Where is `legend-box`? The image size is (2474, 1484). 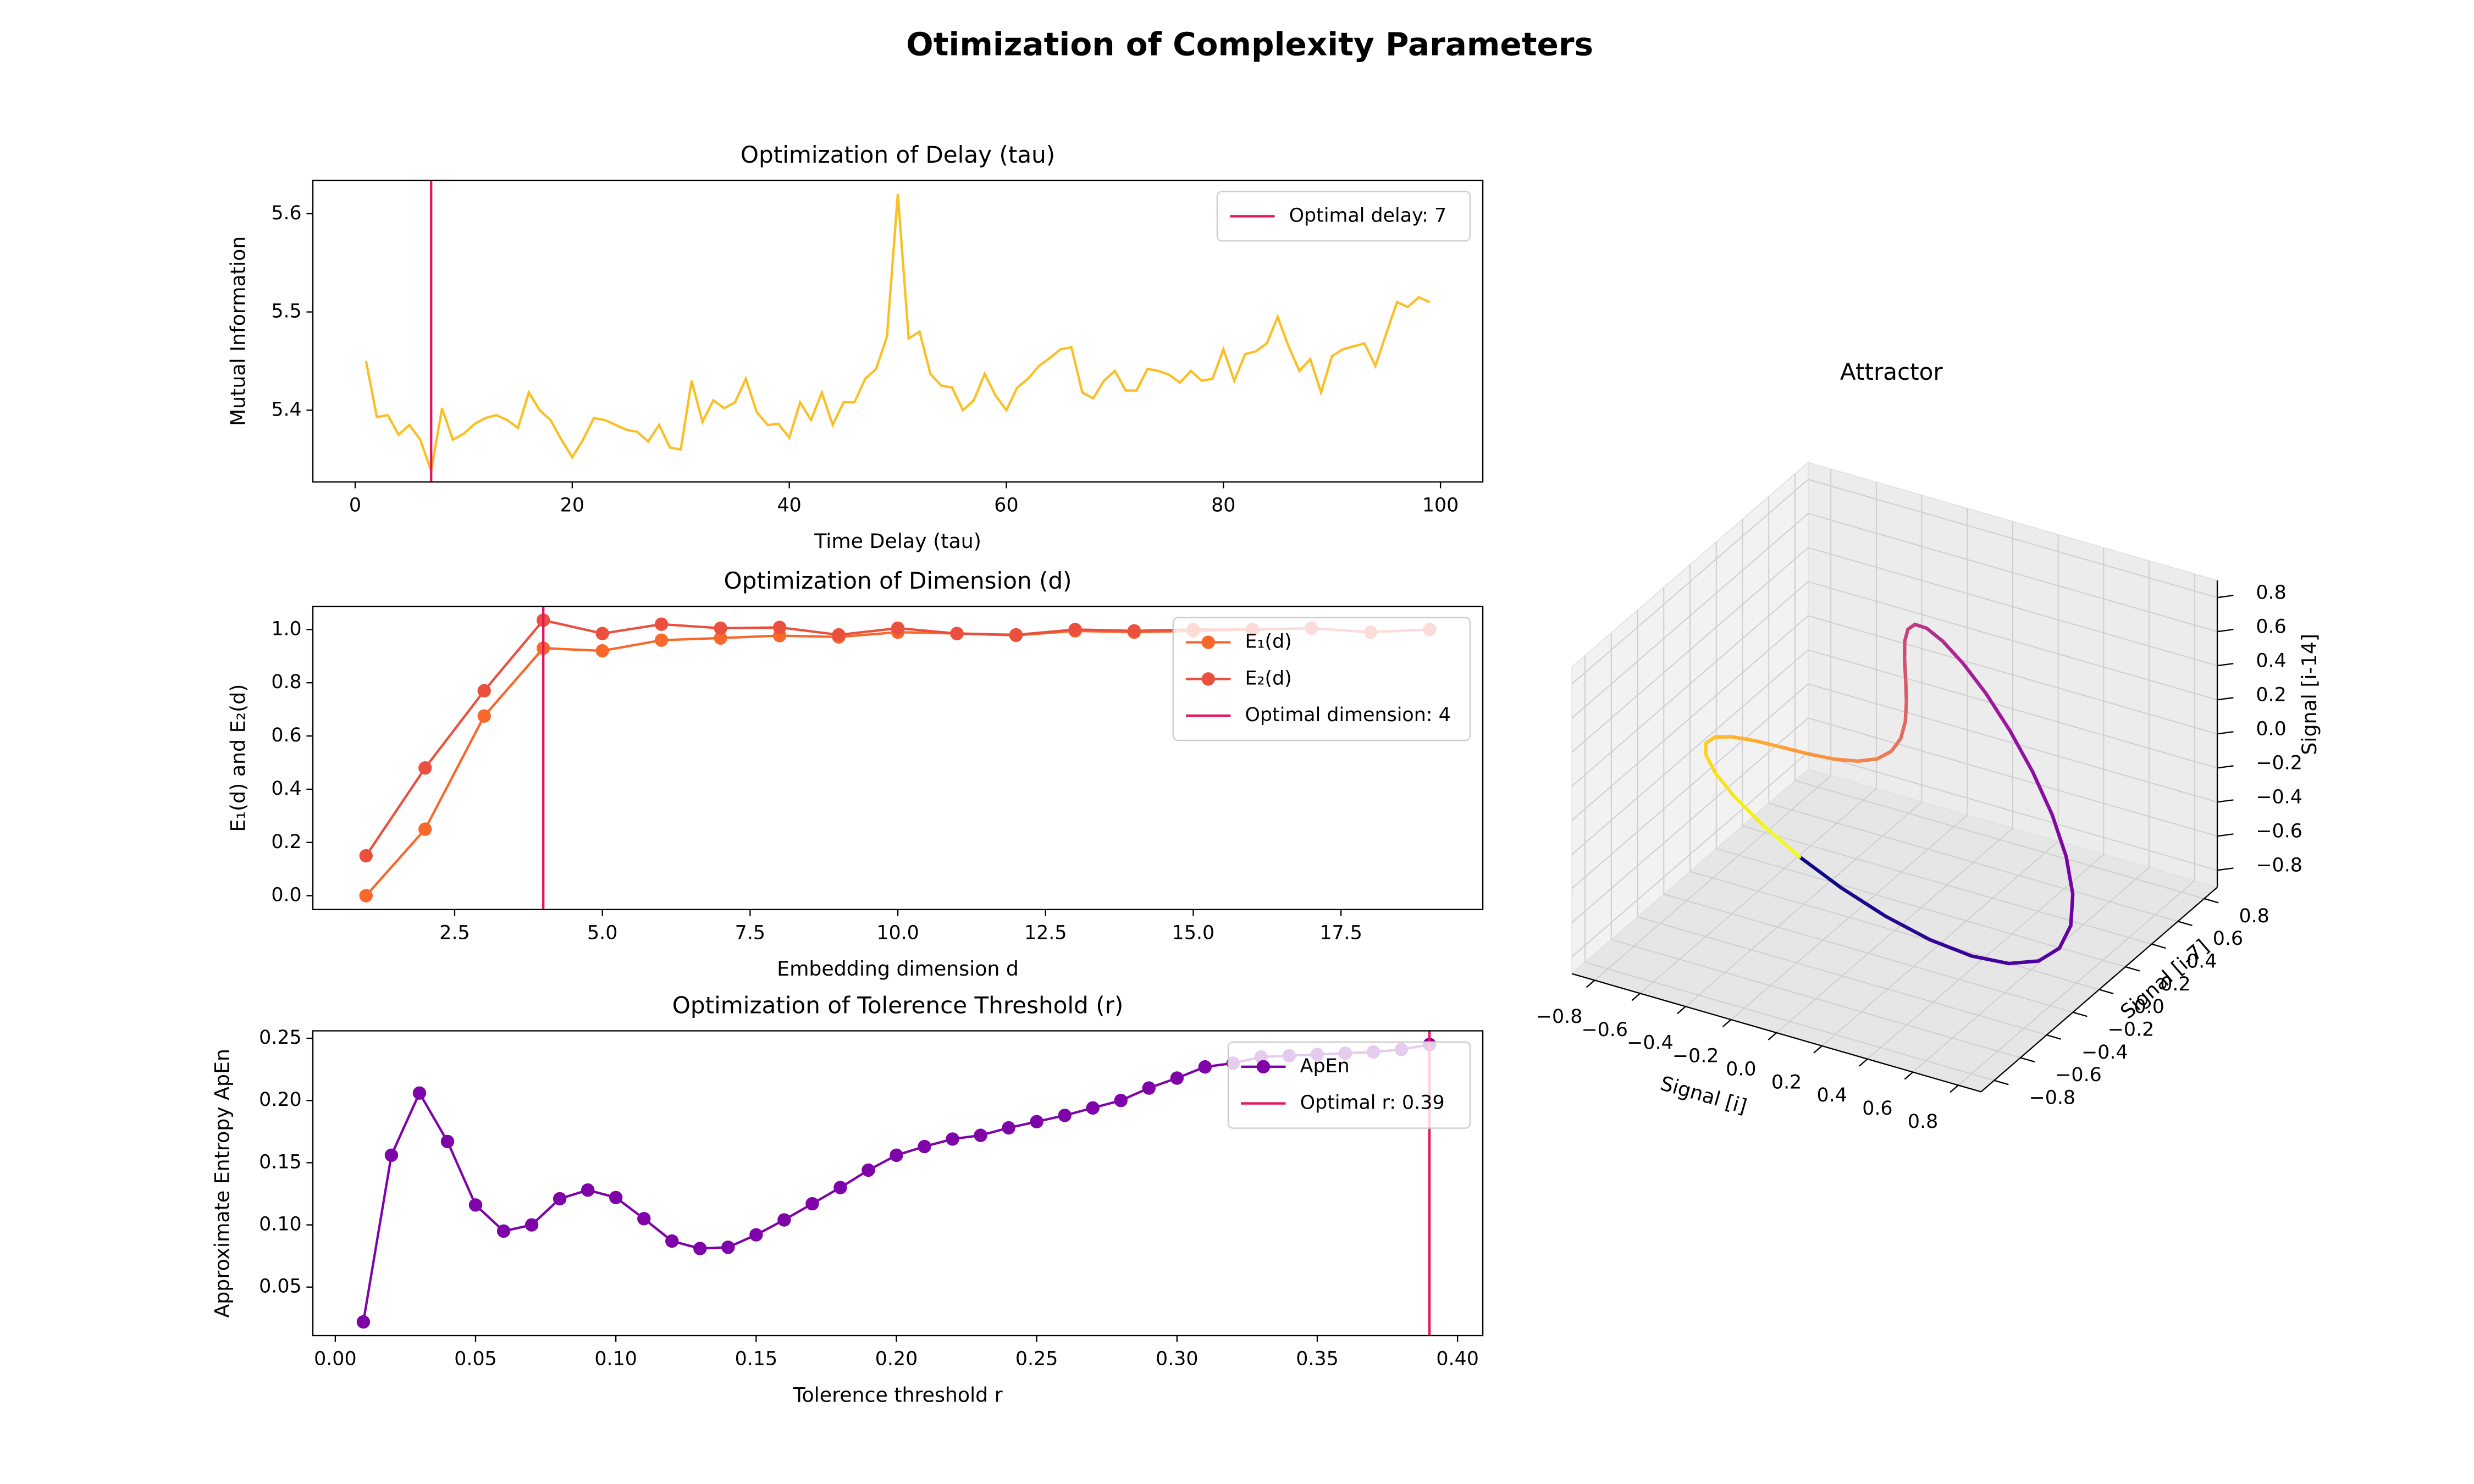
legend-box is located at coordinates (1322, 679).